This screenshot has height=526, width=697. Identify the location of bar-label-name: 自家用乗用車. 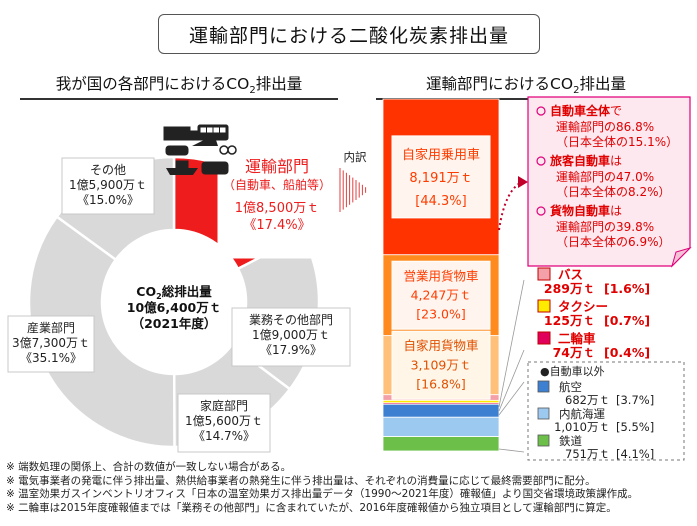
(441, 155).